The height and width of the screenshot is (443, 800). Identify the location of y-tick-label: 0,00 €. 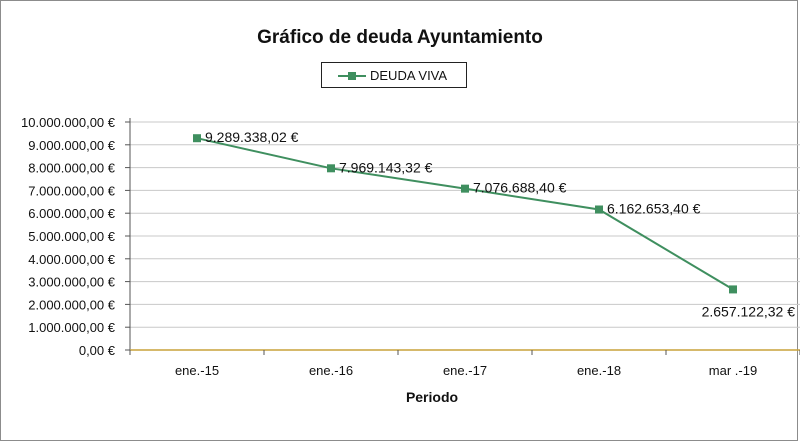
(97, 350).